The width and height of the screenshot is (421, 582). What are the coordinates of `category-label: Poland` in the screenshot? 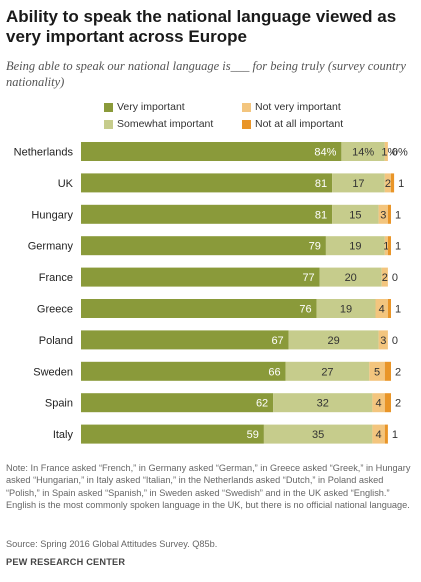 It's located at (56, 341).